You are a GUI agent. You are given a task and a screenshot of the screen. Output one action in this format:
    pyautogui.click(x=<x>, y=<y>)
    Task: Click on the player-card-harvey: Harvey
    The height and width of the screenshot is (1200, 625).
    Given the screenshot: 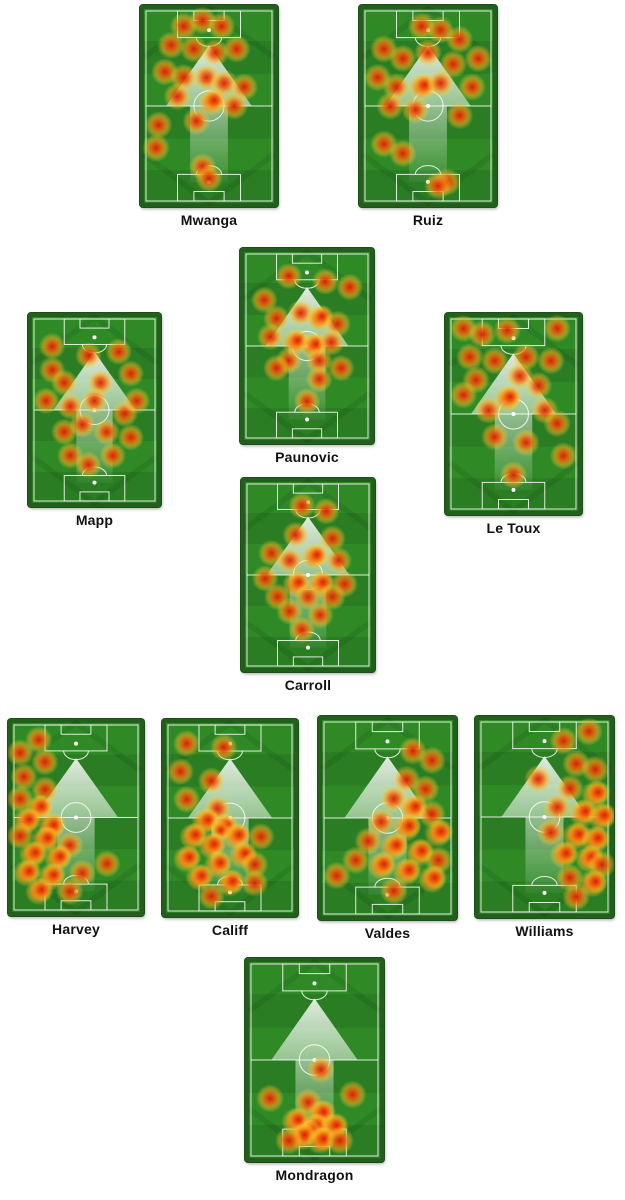 What is the action you would take?
    pyautogui.click(x=76, y=830)
    